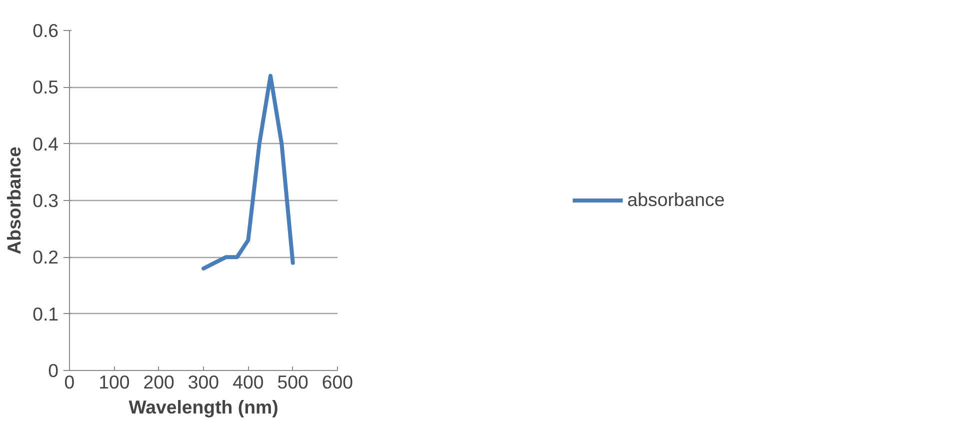 The width and height of the screenshot is (970, 430). What do you see at coordinates (45, 313) in the screenshot?
I see `y-tick-label: 0.1` at bounding box center [45, 313].